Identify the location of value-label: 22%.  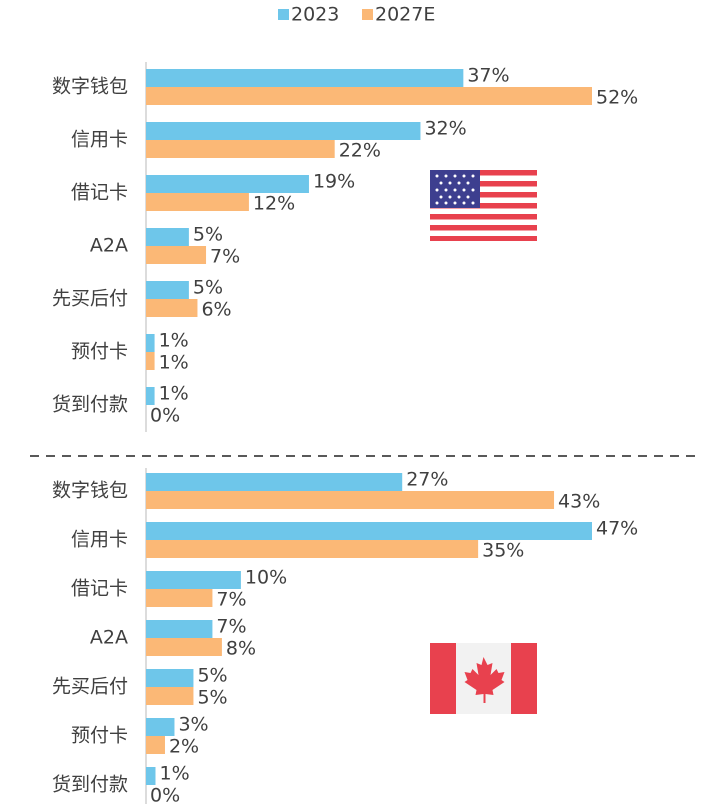
(360, 151).